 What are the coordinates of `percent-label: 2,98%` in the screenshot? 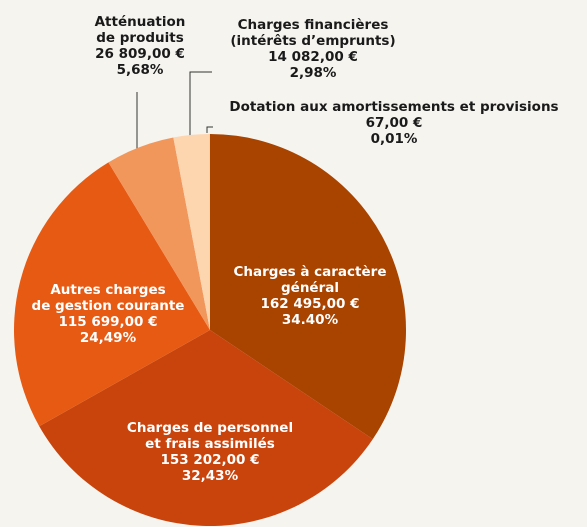 It's located at (313, 73).